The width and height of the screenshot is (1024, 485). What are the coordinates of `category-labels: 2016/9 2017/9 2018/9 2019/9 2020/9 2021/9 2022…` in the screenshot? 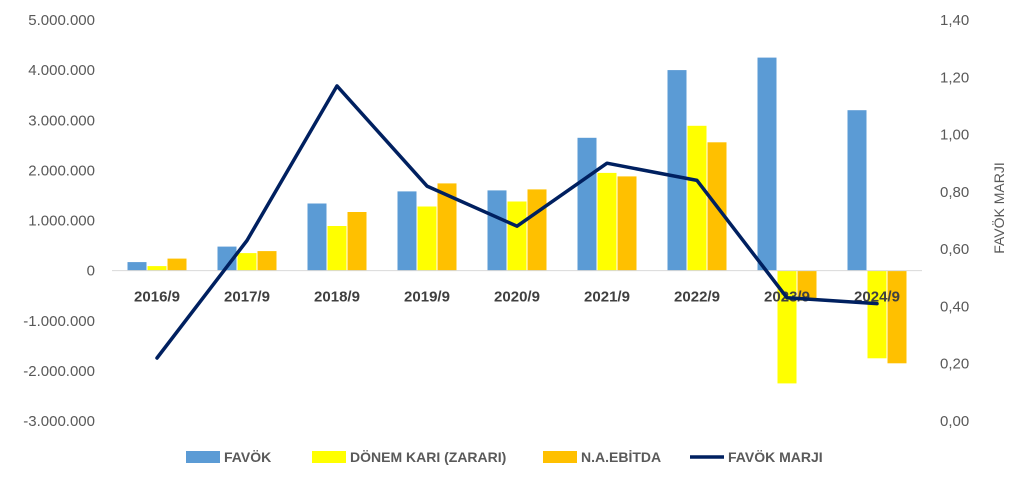 It's located at (517, 297).